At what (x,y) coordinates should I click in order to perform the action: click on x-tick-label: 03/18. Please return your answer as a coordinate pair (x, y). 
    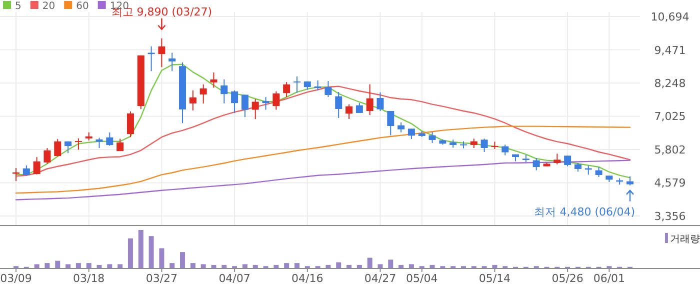
    Looking at the image, I should click on (88, 278).